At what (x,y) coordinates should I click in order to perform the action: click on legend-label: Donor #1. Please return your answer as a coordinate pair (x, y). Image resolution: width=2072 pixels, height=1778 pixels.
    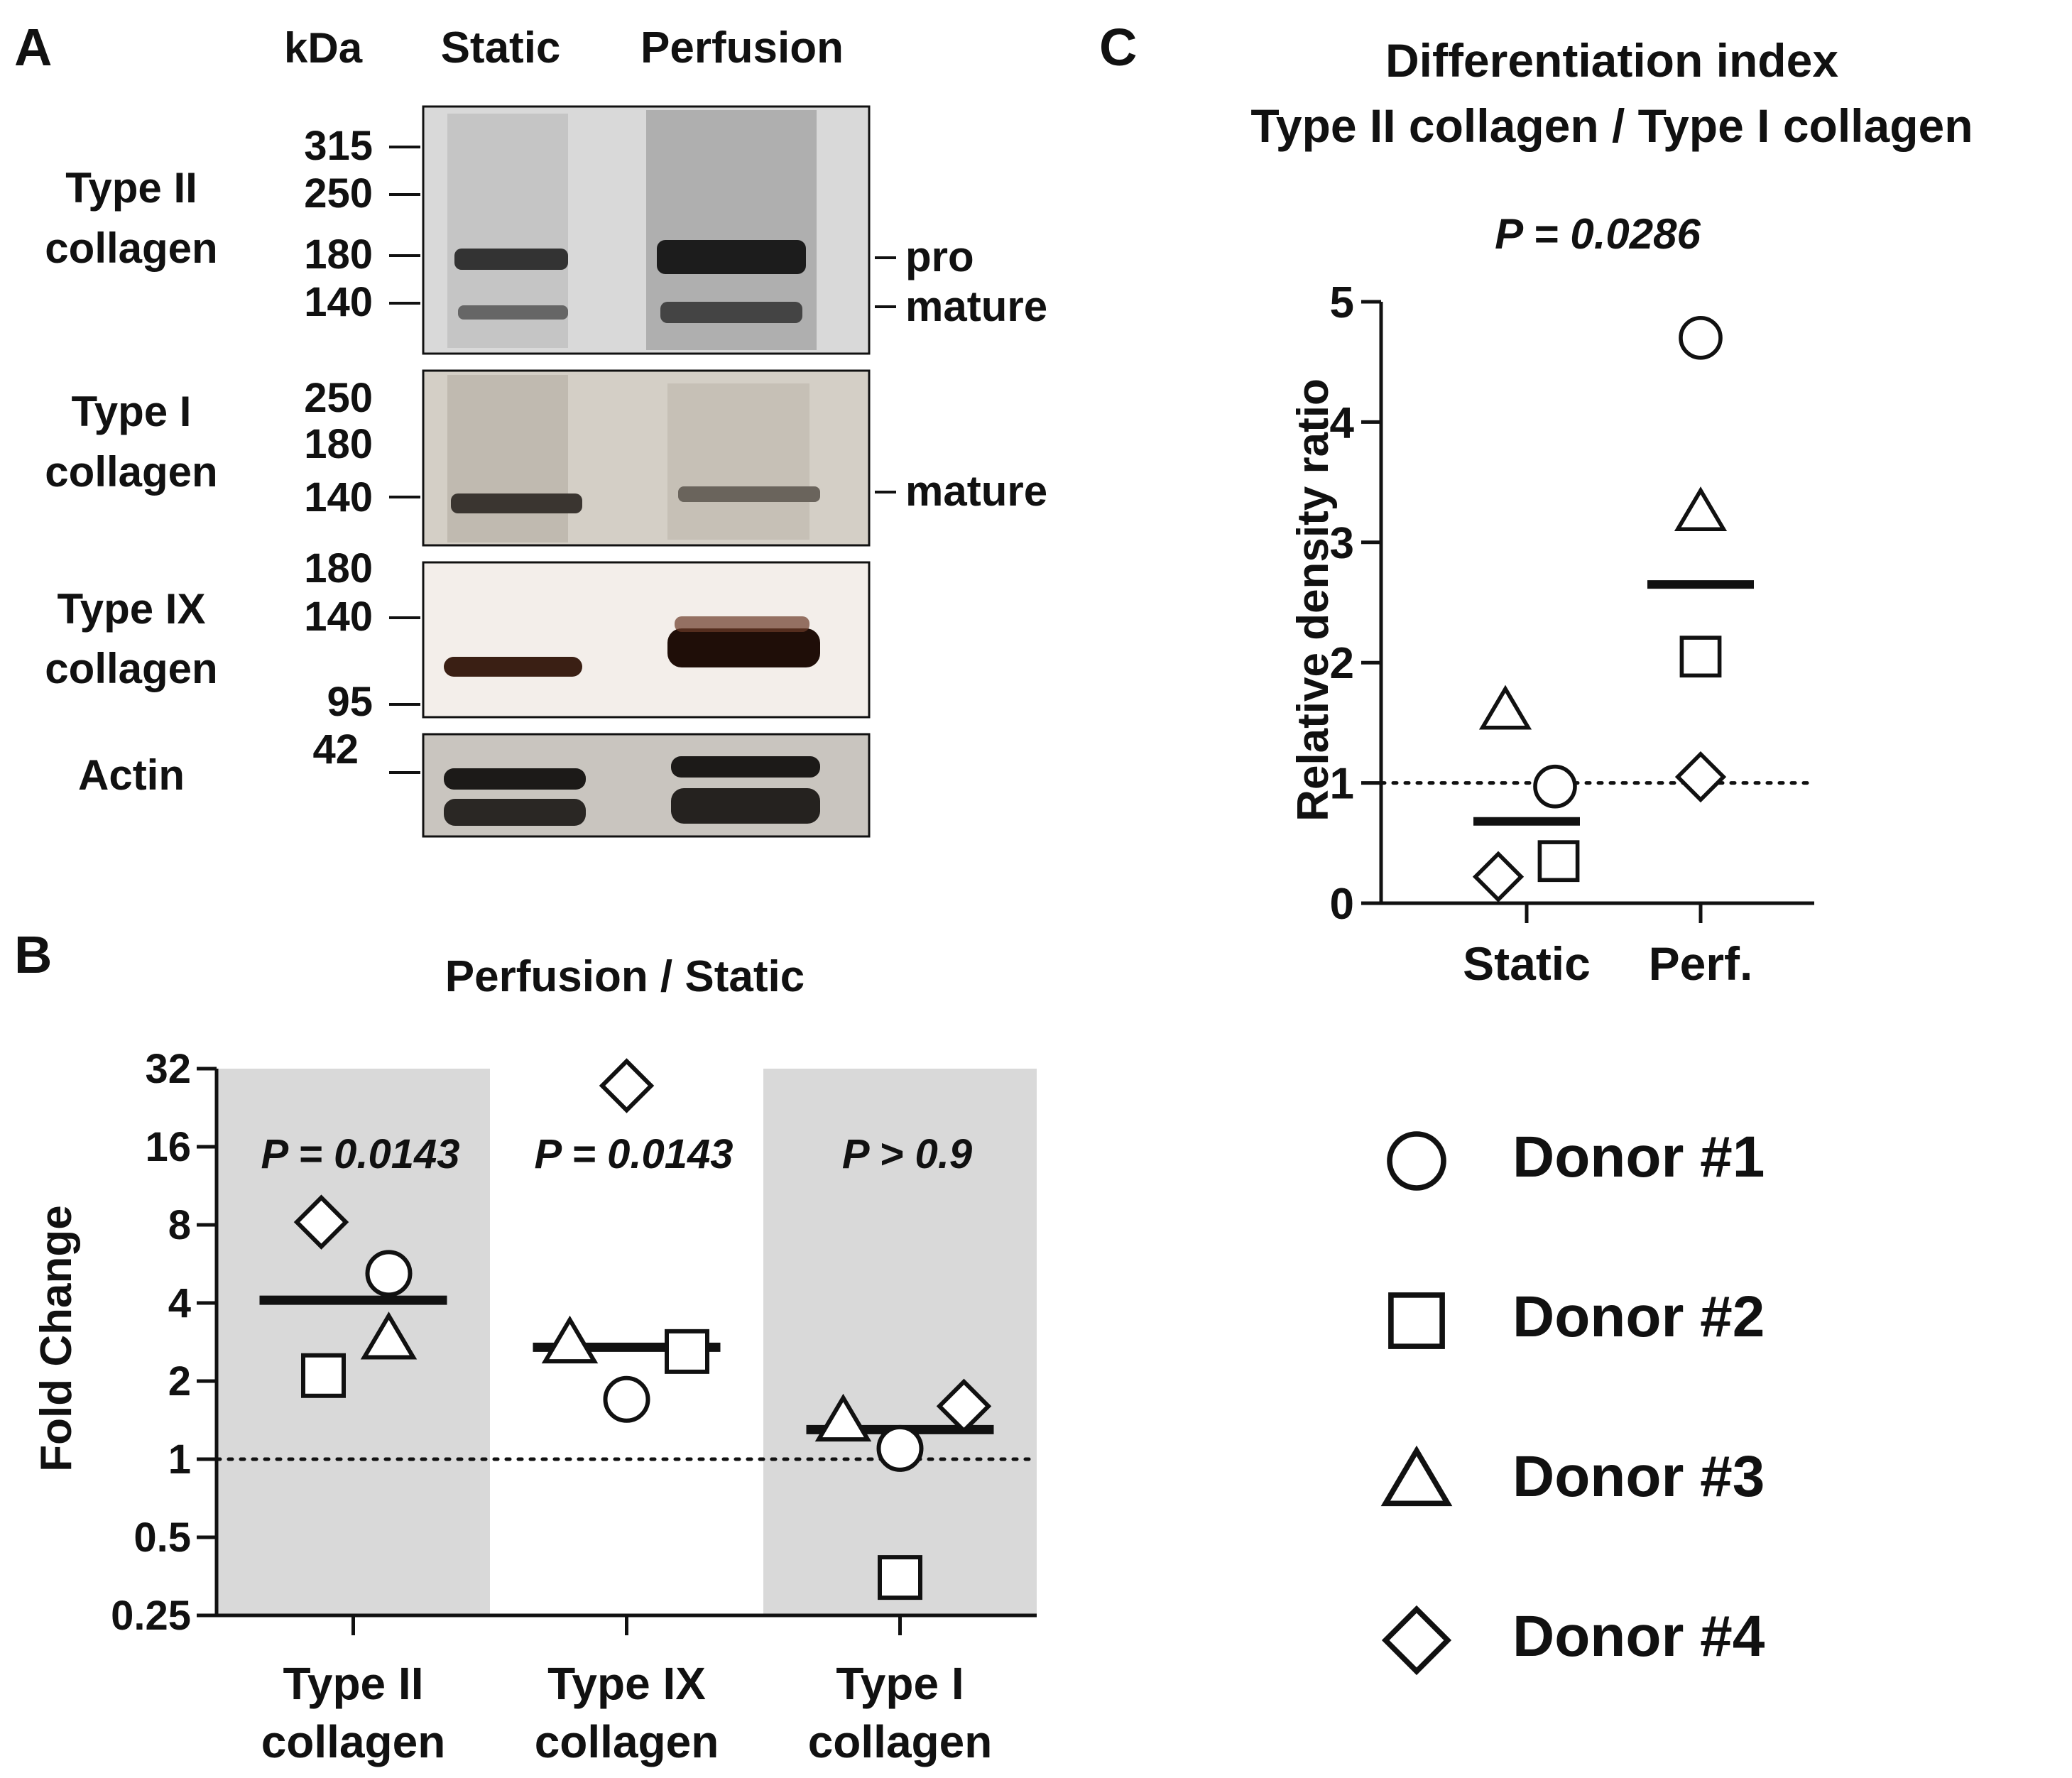
    Looking at the image, I should click on (1638, 1157).